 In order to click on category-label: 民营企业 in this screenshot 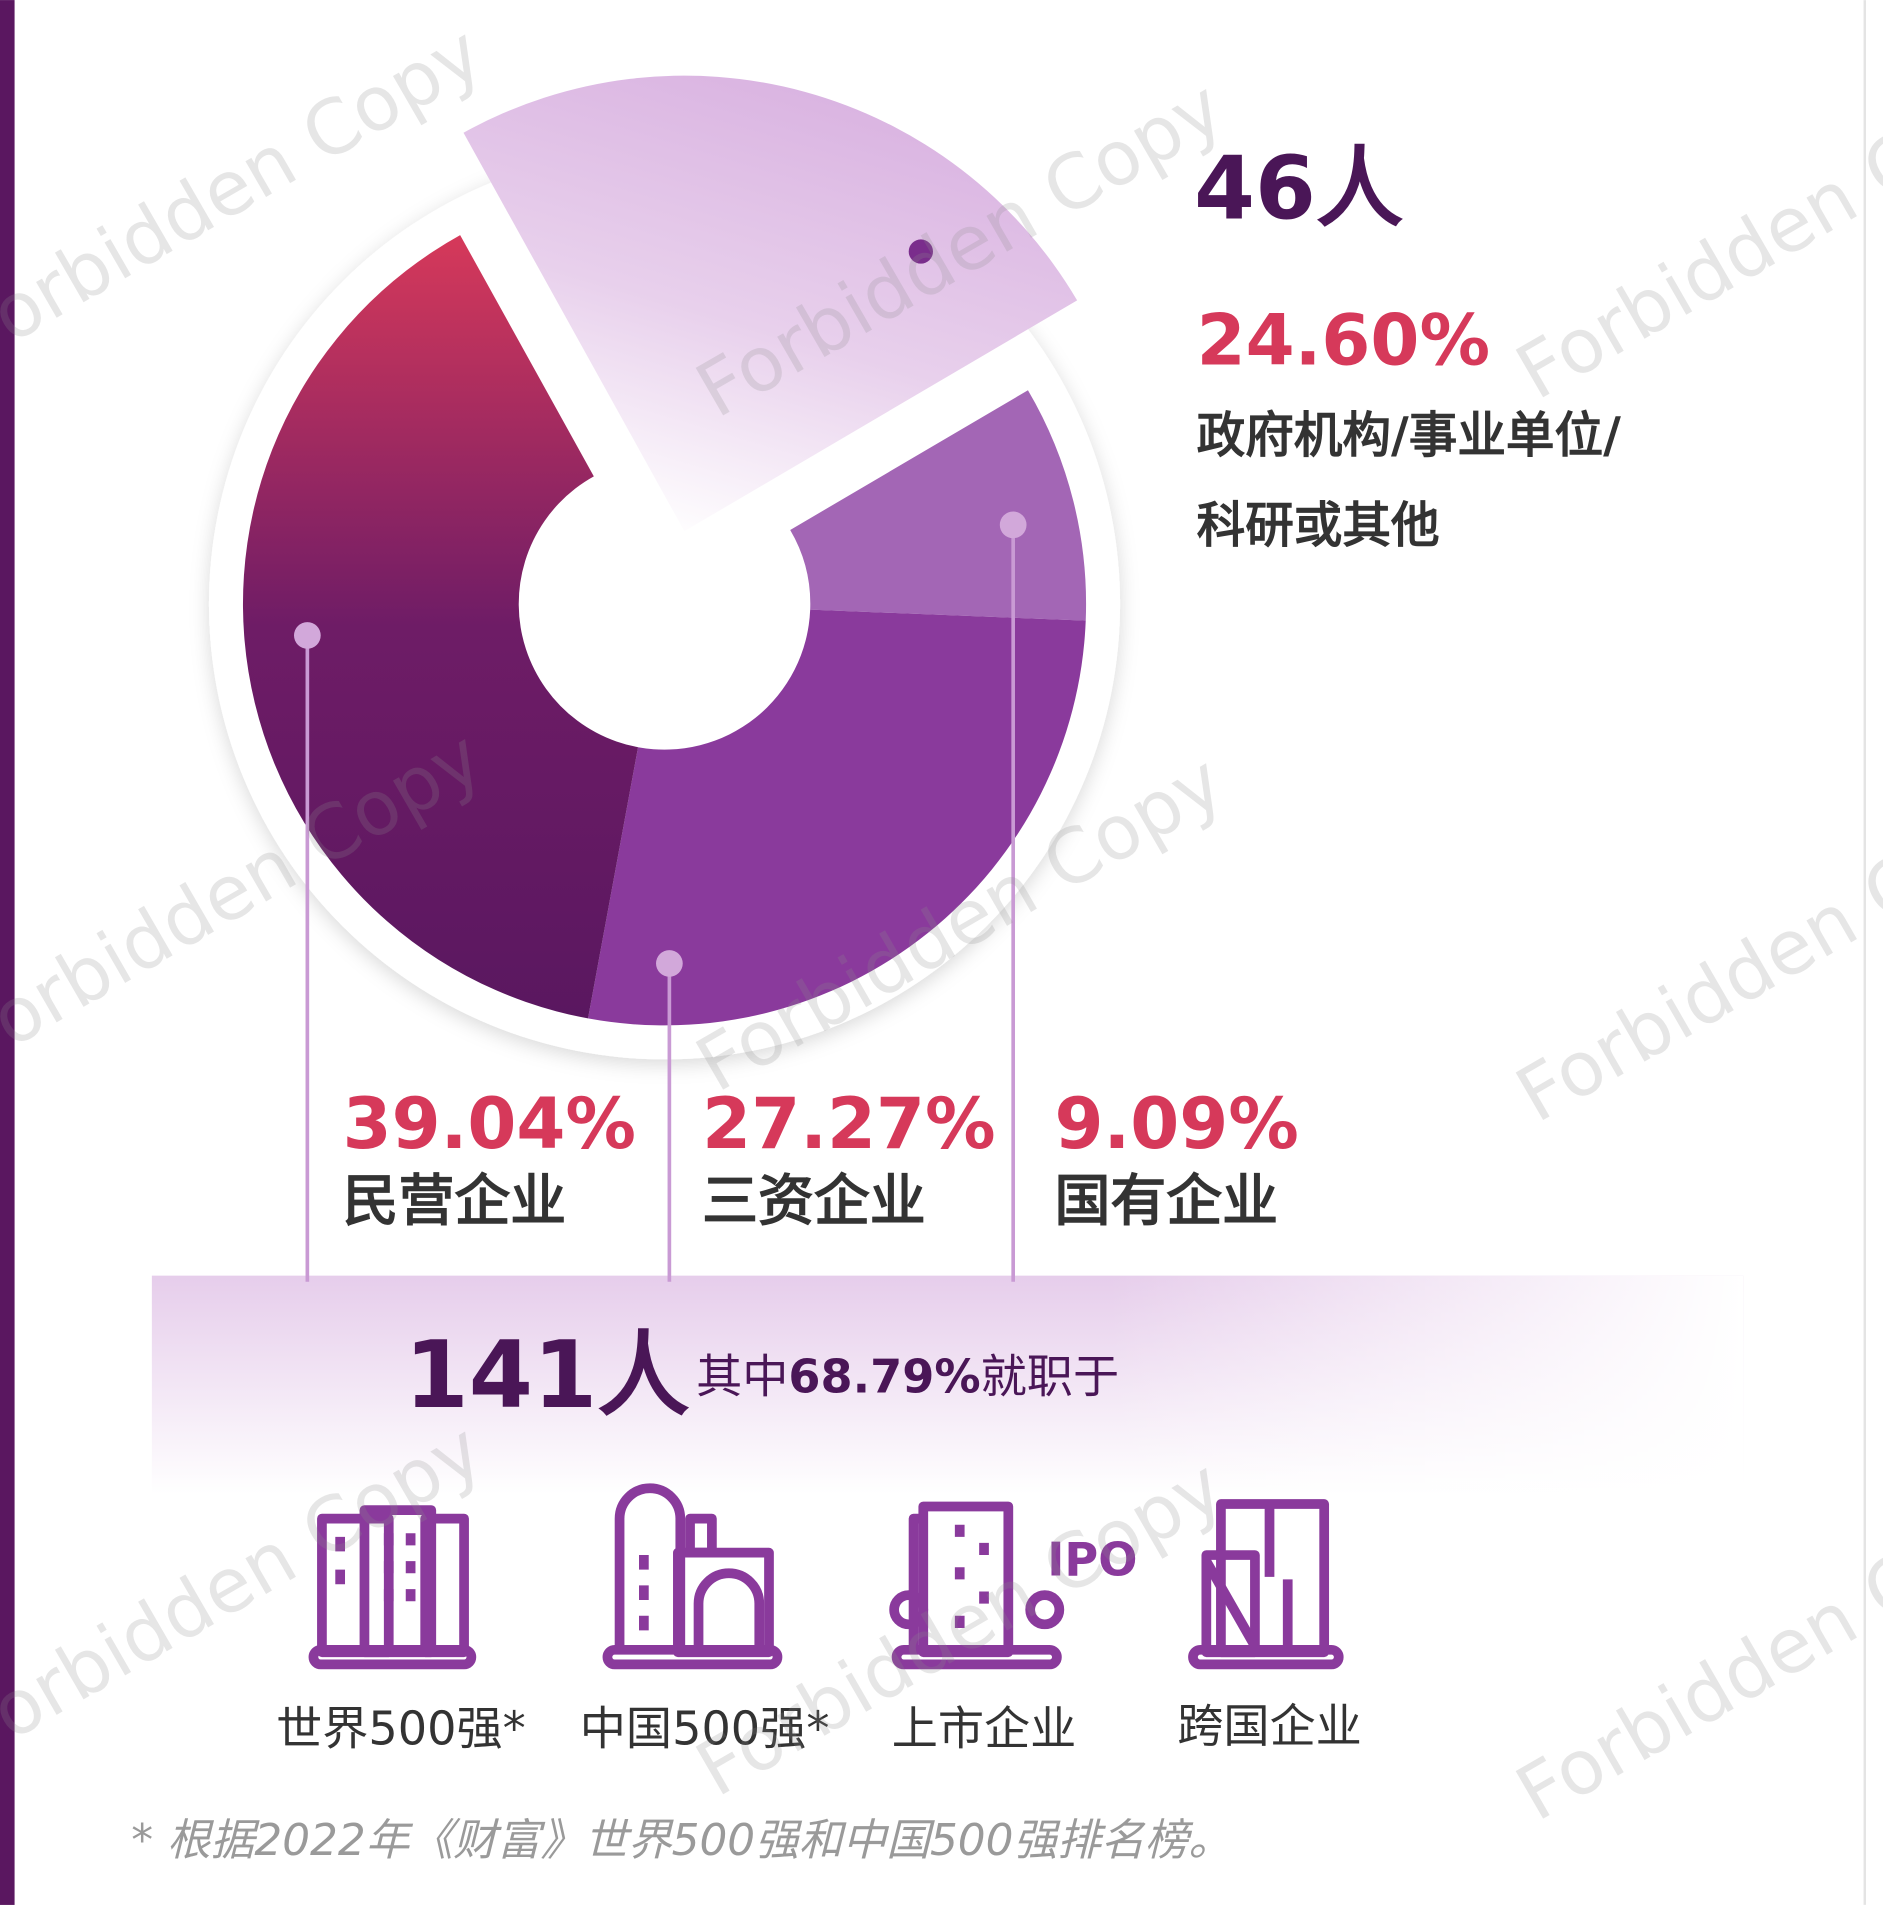, I will do `click(455, 1201)`.